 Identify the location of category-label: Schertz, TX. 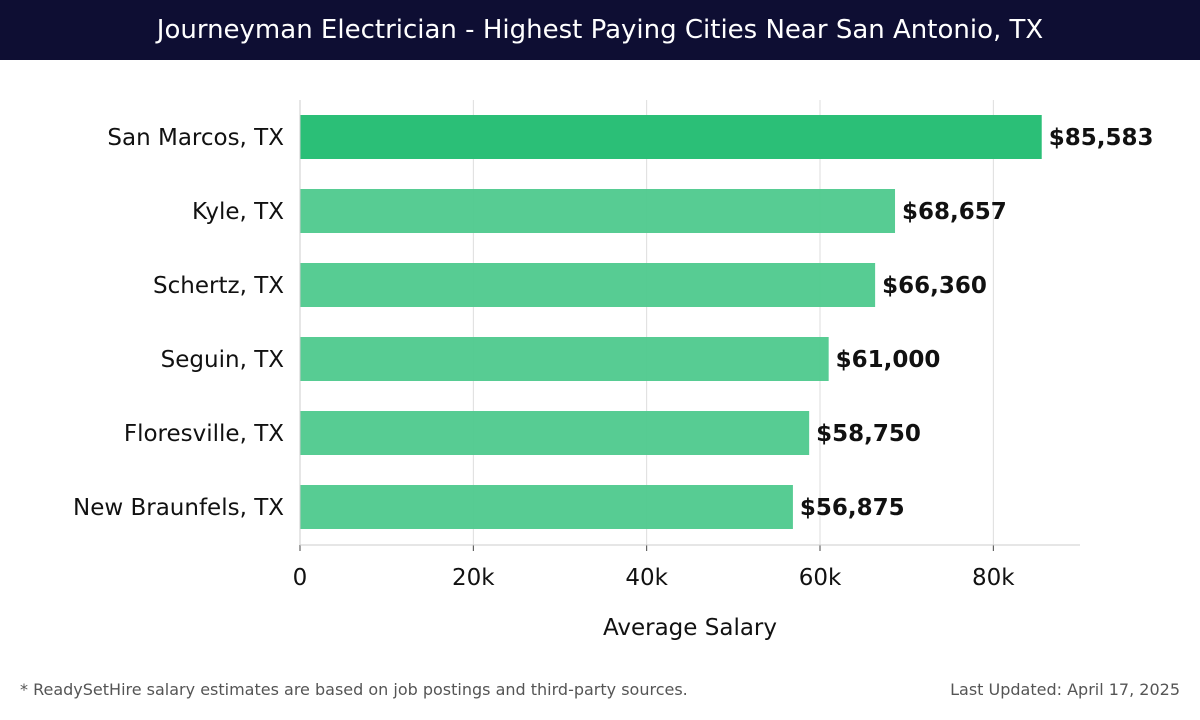
(218, 286).